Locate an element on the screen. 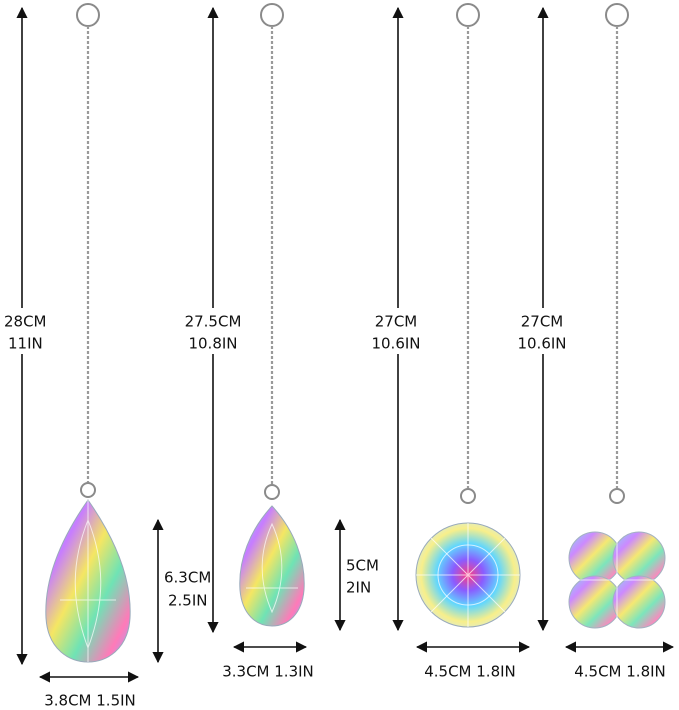 Image resolution: width=679 pixels, height=710 pixels. height-cm: 6.3CM is located at coordinates (187, 578).